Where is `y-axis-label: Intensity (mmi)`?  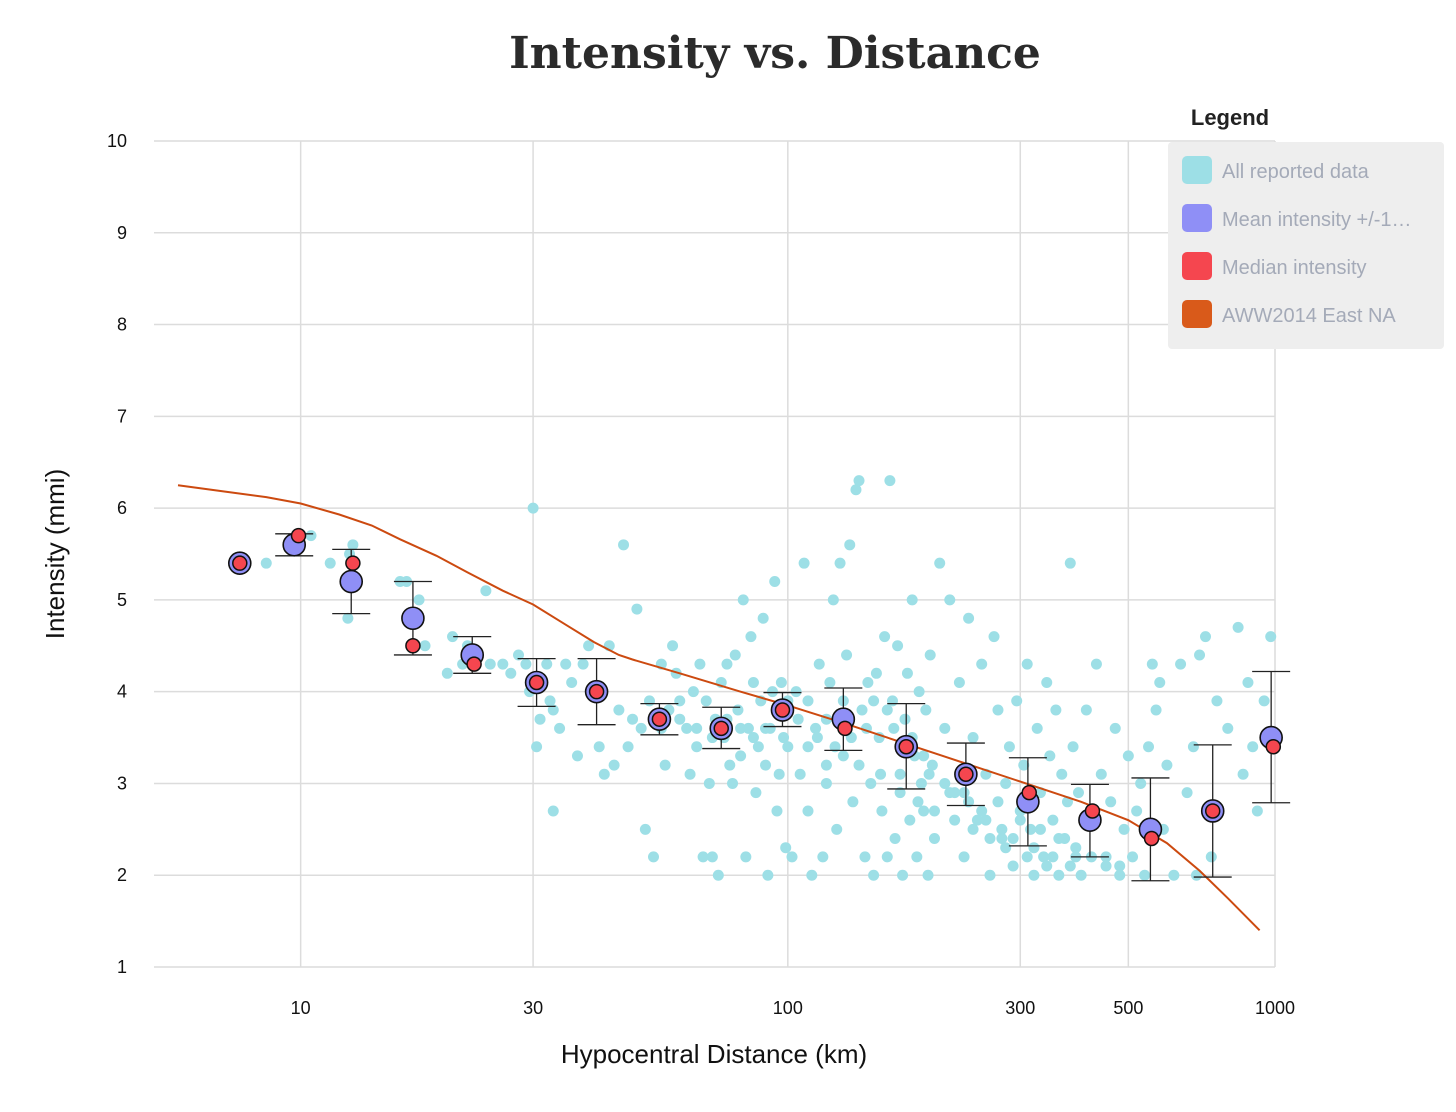 y-axis-label: Intensity (mmi) is located at coordinates (55, 554).